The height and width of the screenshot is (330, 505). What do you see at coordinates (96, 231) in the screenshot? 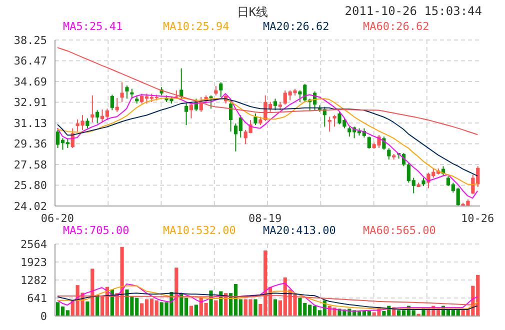
I see `text: MA5:705.00` at bounding box center [96, 231].